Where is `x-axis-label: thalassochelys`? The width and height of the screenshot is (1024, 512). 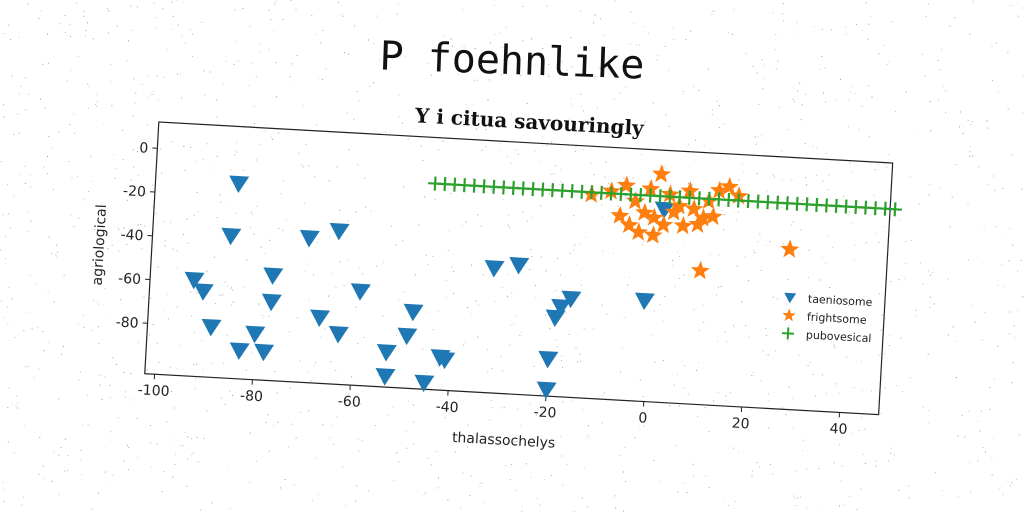 x-axis-label: thalassochelys is located at coordinates (504, 441).